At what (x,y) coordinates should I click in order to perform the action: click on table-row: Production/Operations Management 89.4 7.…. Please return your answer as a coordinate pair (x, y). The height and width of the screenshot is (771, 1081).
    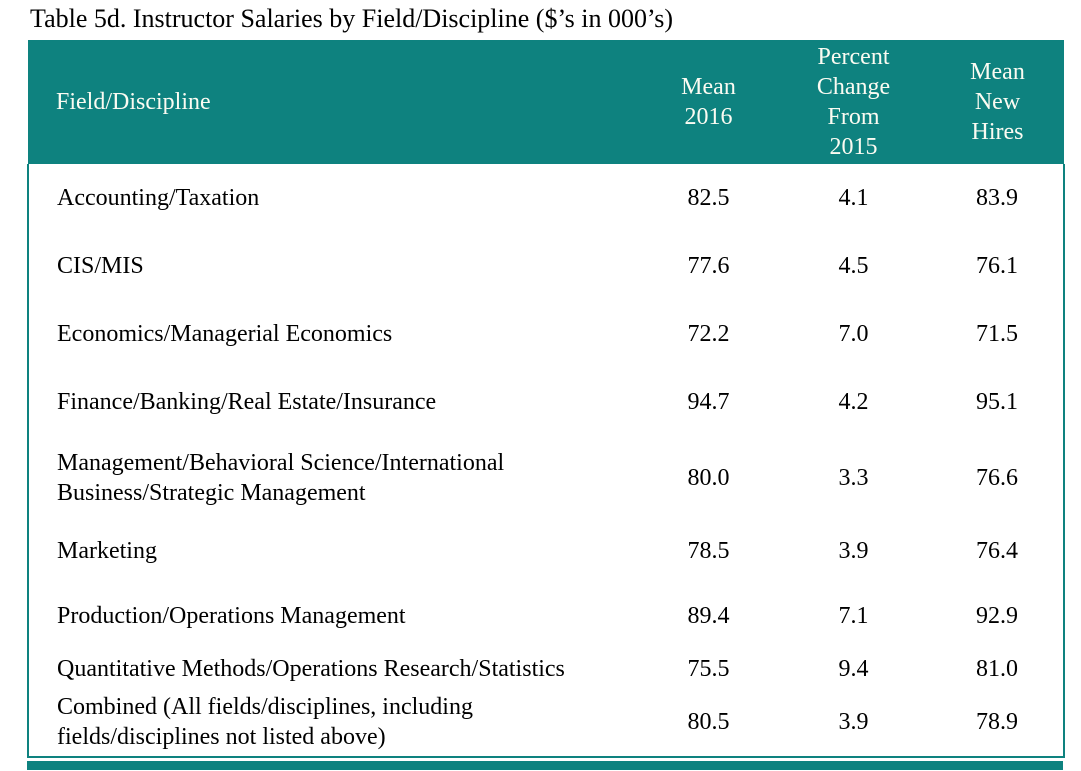
    Looking at the image, I should click on (546, 615).